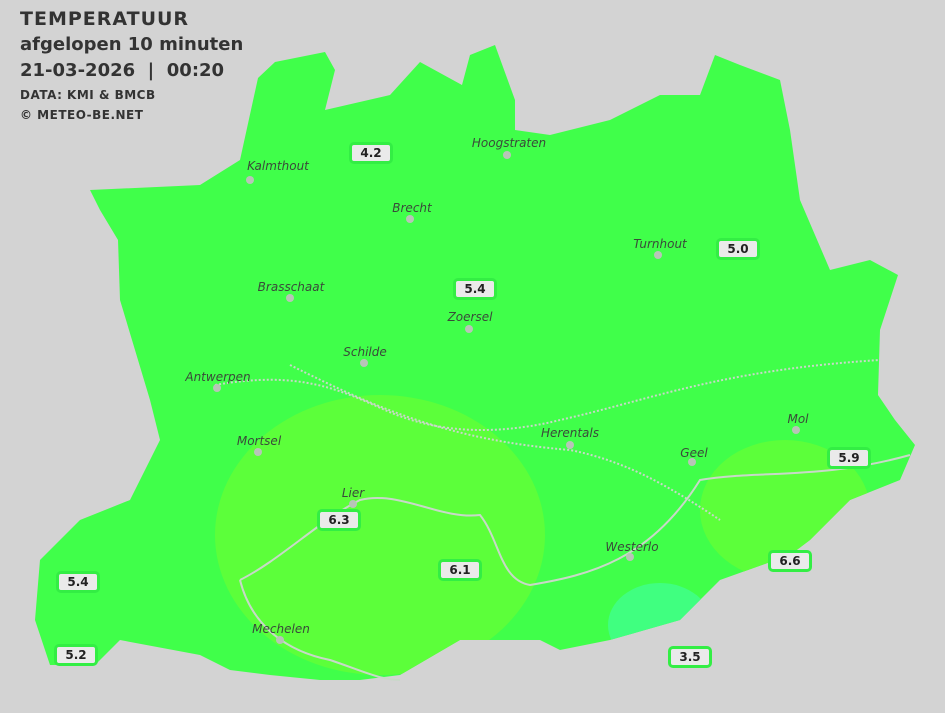  I want to click on station-reading: 4.2, so click(371, 153).